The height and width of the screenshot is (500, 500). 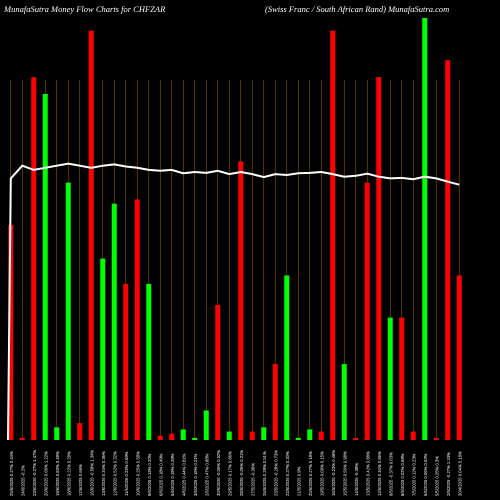 What do you see at coordinates (229, 473) in the screenshot?
I see `x-tick-label: 29/5/2025 0.17% 0.86%` at bounding box center [229, 473].